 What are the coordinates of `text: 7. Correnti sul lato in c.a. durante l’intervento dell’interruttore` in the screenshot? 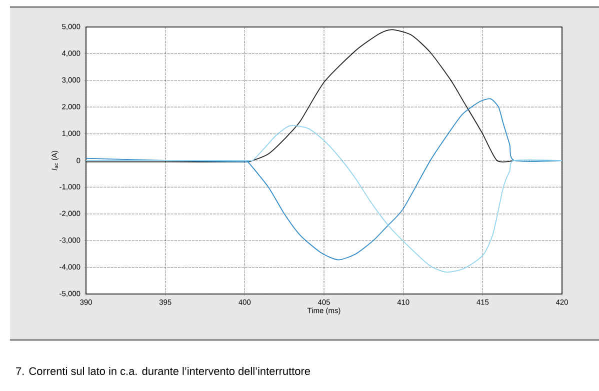 It's located at (163, 371).